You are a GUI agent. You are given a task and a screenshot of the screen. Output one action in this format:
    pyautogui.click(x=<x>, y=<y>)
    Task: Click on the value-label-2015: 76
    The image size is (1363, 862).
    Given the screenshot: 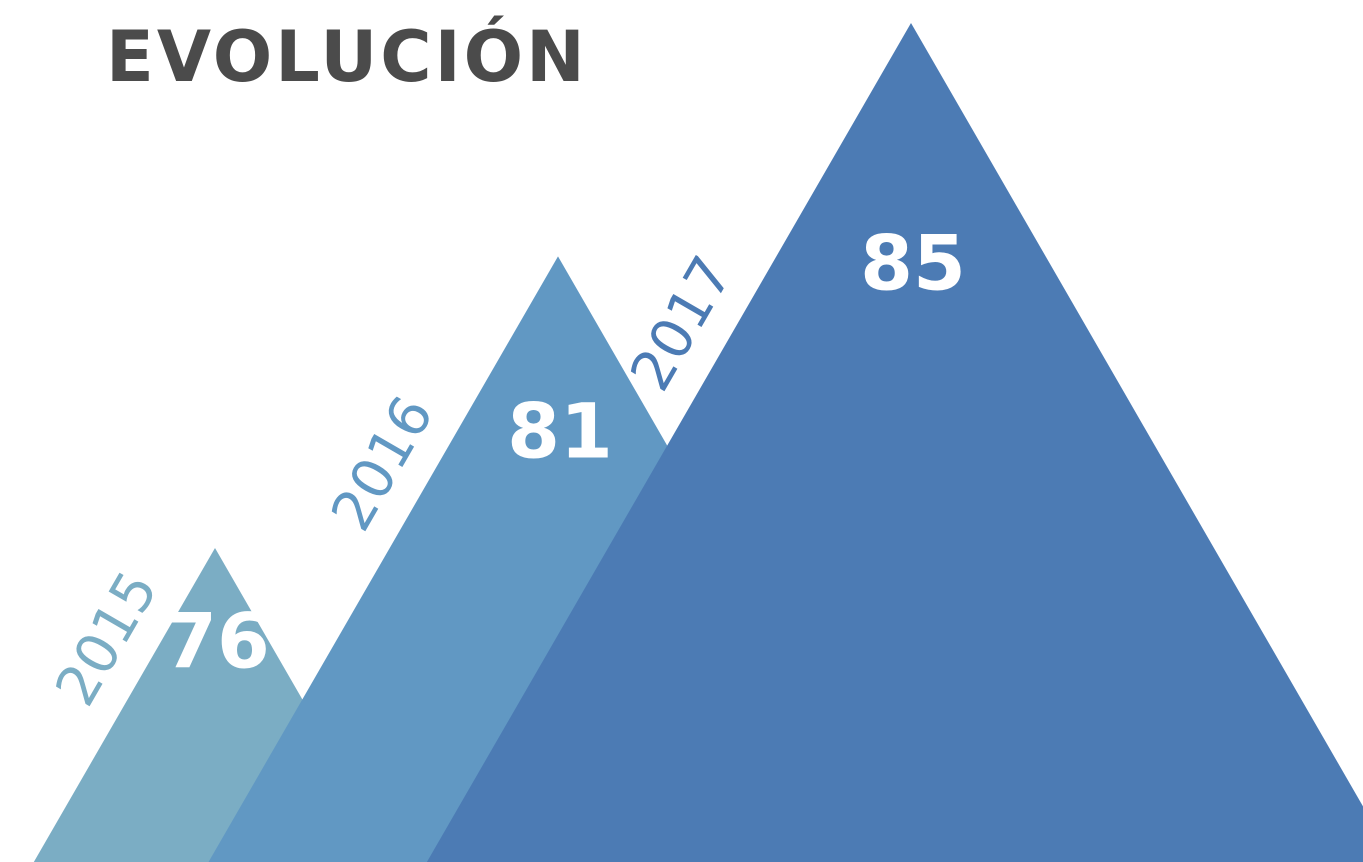 What is the action you would take?
    pyautogui.click(x=217, y=641)
    